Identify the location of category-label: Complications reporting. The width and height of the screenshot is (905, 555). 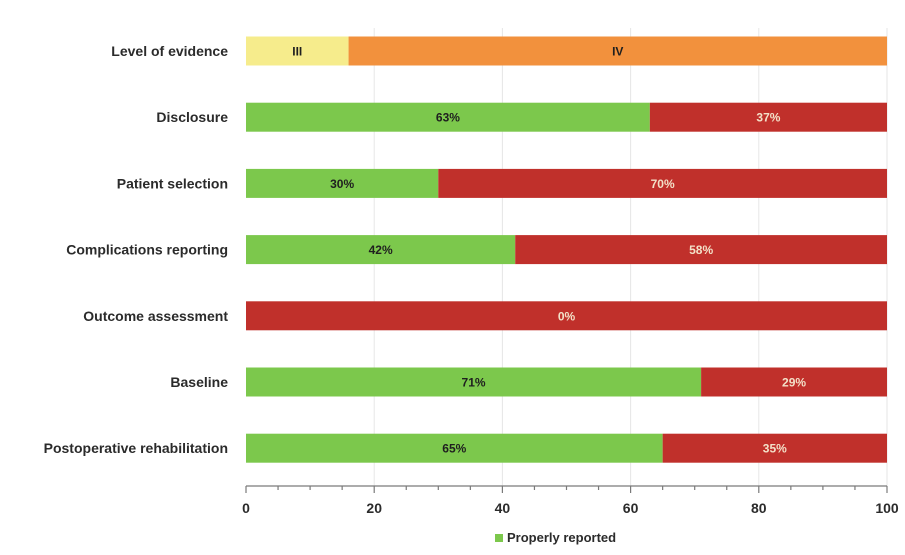
(147, 250).